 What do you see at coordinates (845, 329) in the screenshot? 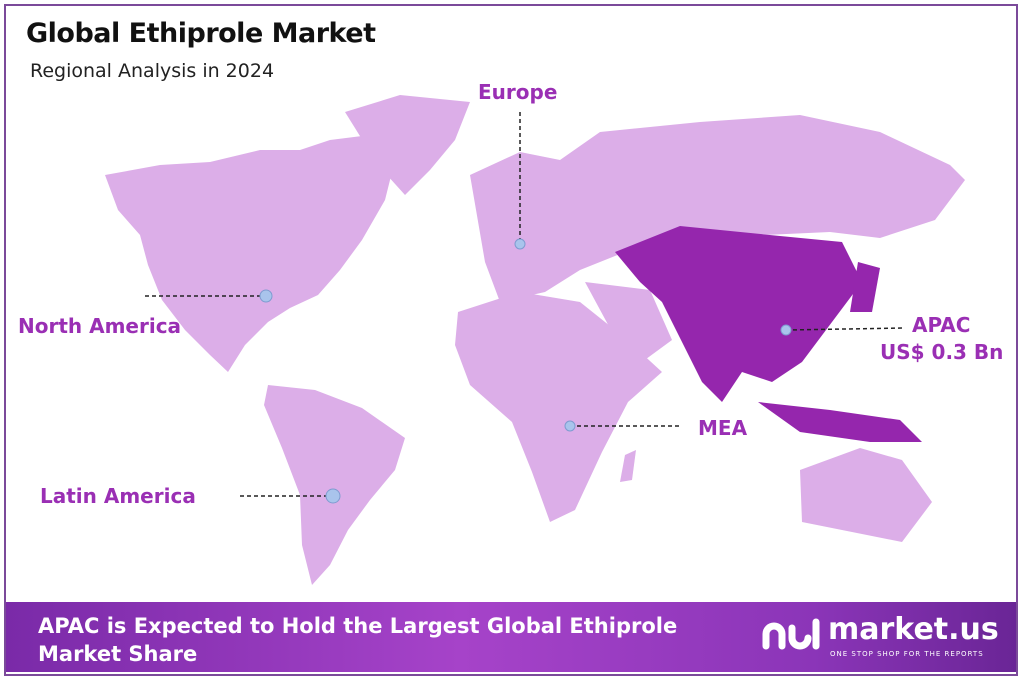
I see `apac-leader-line` at bounding box center [845, 329].